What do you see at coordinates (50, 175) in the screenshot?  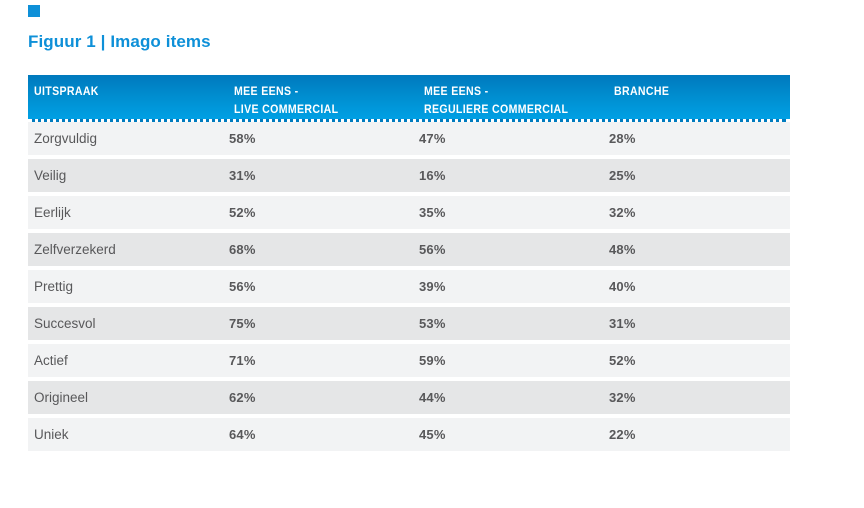 I see `row-label: Veilig` at bounding box center [50, 175].